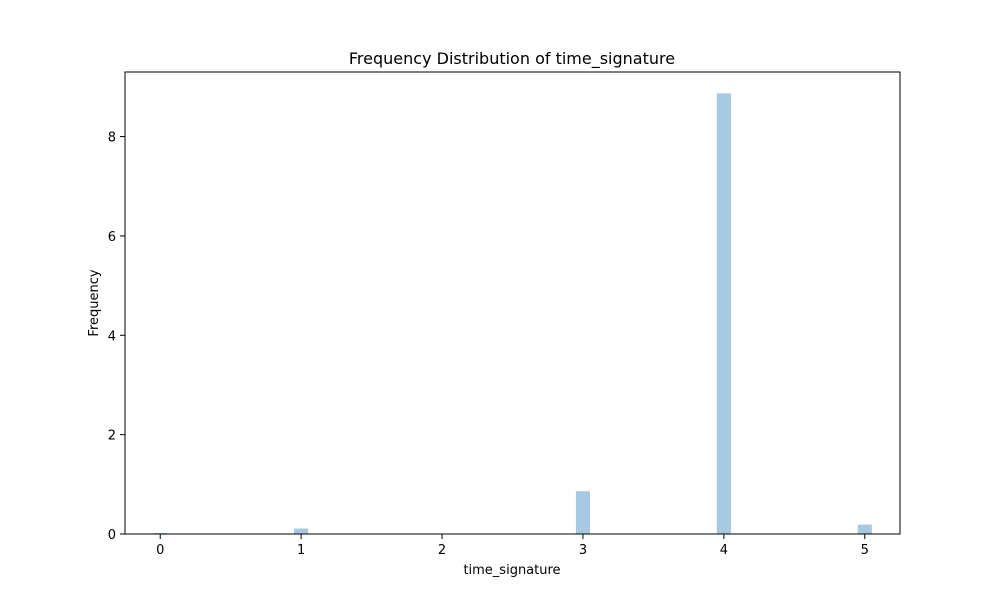 The width and height of the screenshot is (1000, 600). I want to click on x-tick-label-0: 0, so click(160, 550).